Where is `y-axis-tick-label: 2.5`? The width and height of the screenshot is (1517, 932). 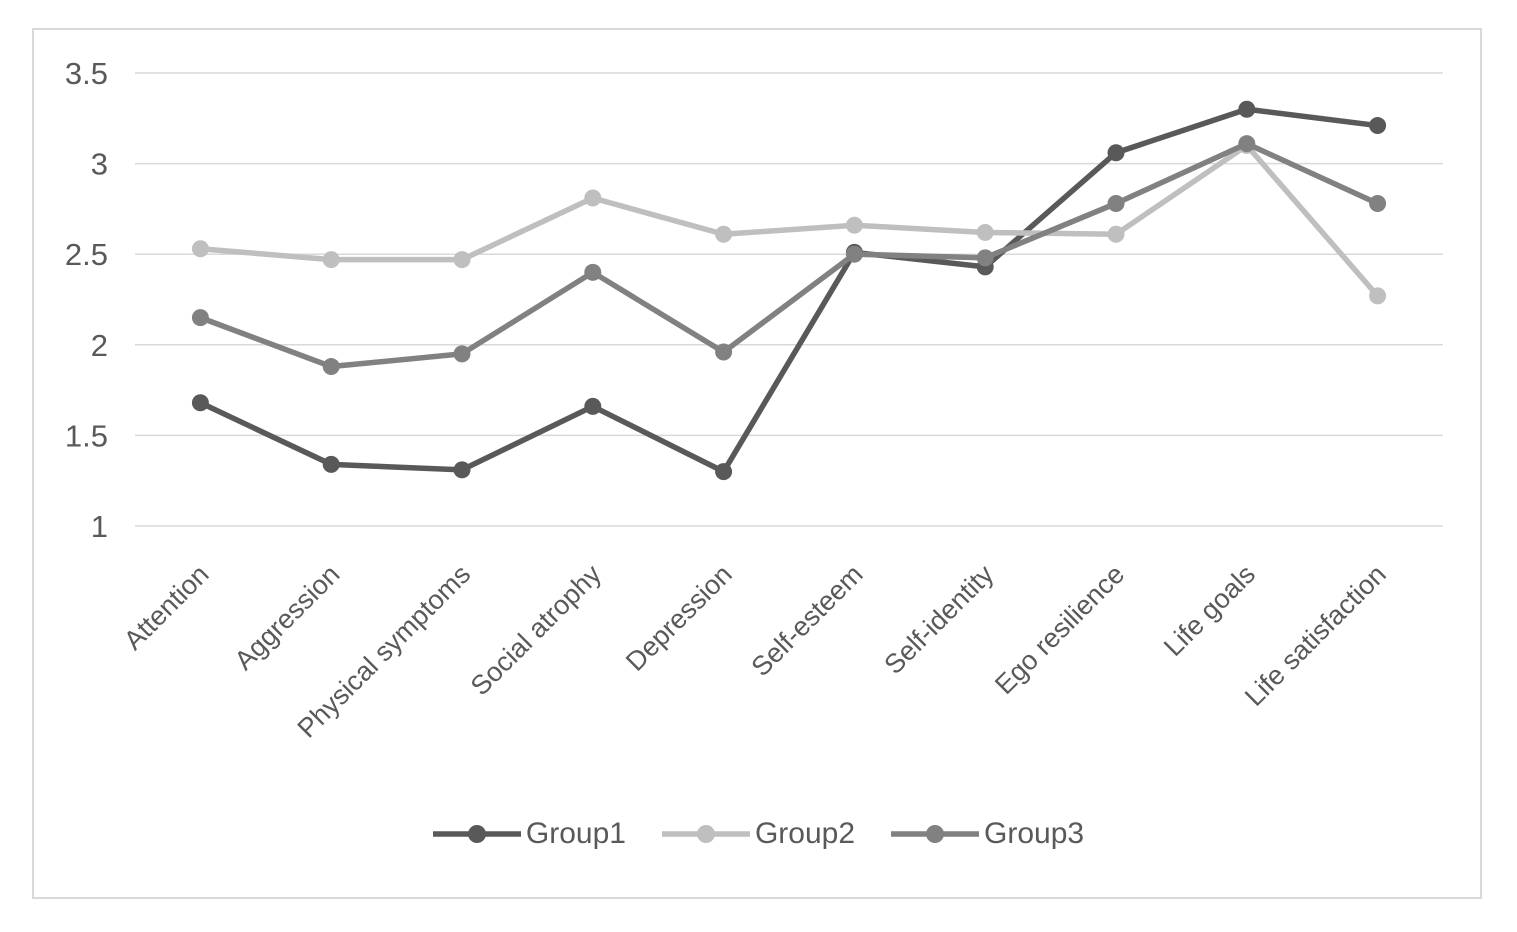 y-axis-tick-label: 2.5 is located at coordinates (86, 254).